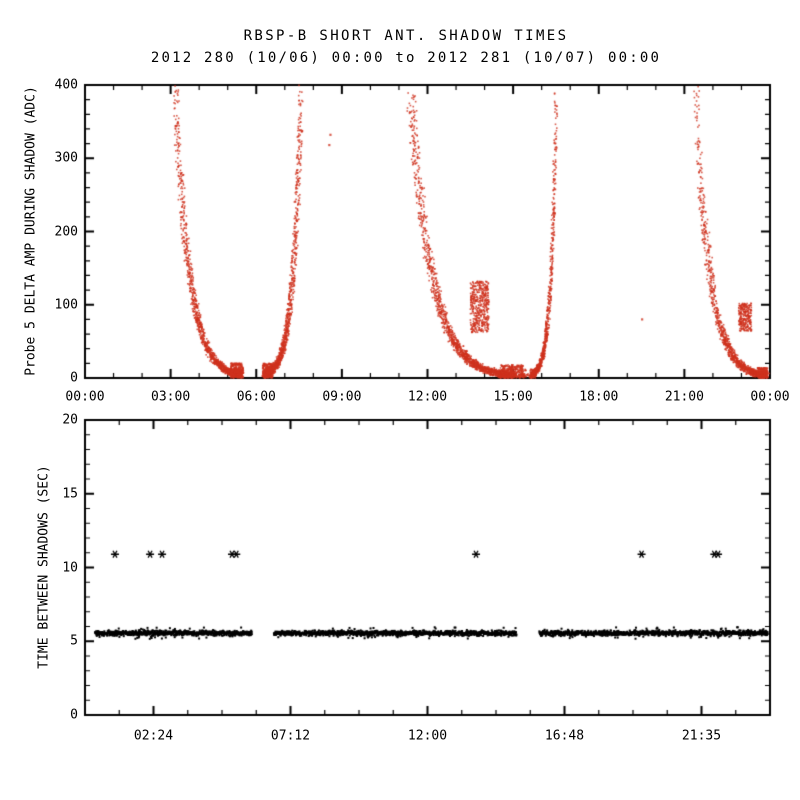 The image size is (800, 800). Describe the element at coordinates (66, 305) in the screenshot. I see `top-y-tick-label-1: 100` at that location.